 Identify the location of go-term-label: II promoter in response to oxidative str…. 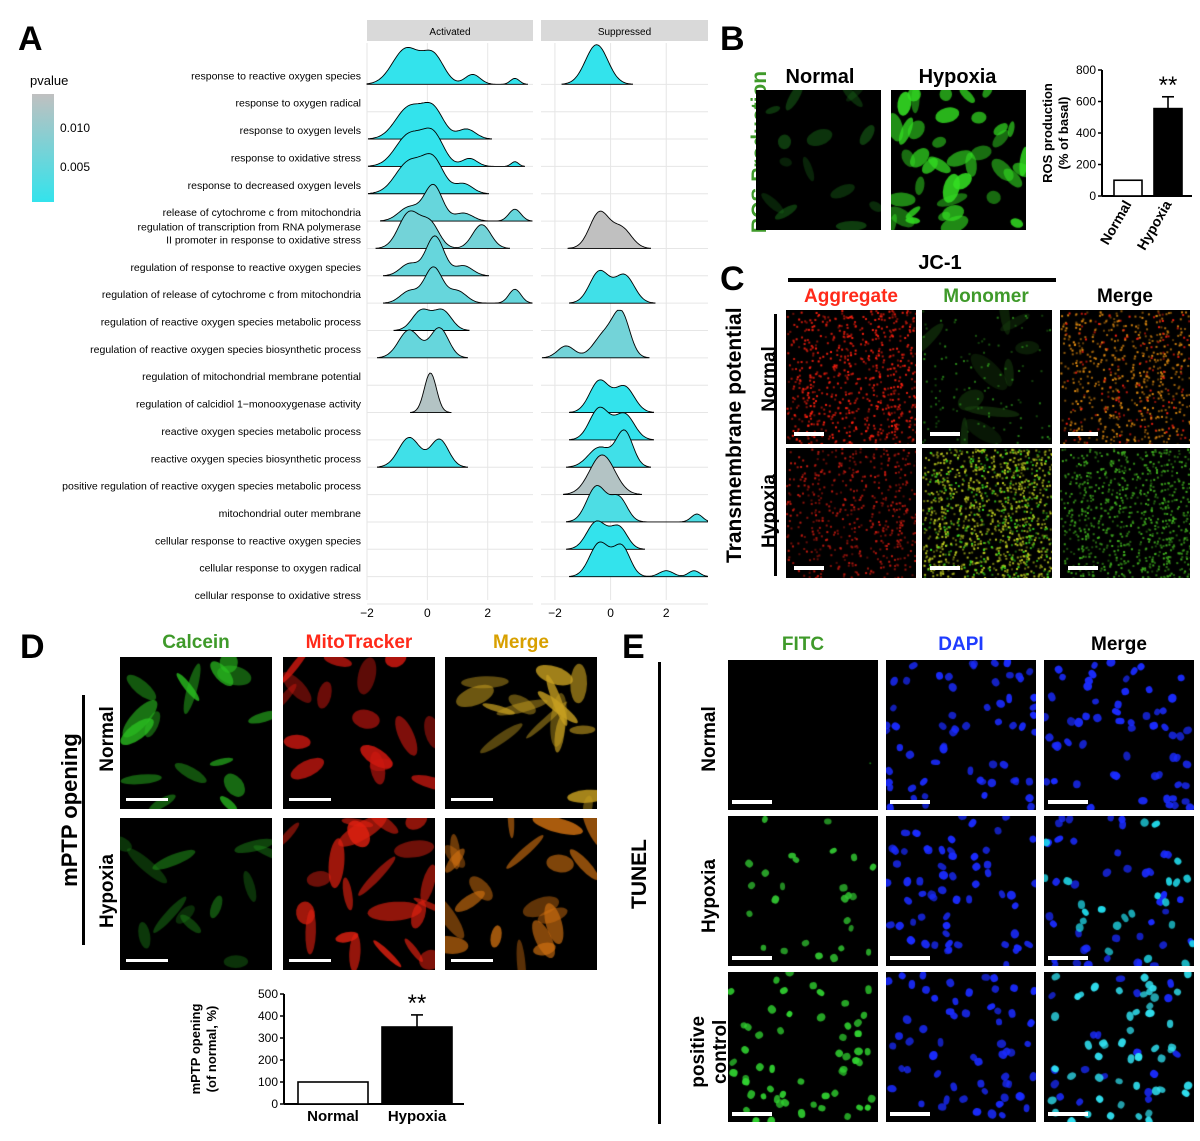
(263, 240).